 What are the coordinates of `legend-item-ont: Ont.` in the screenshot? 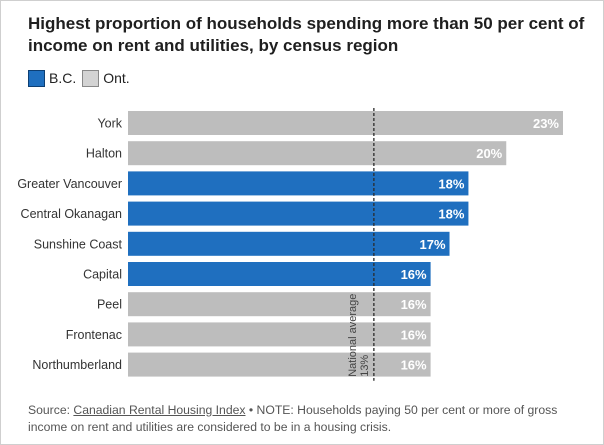 It's located at (106, 78).